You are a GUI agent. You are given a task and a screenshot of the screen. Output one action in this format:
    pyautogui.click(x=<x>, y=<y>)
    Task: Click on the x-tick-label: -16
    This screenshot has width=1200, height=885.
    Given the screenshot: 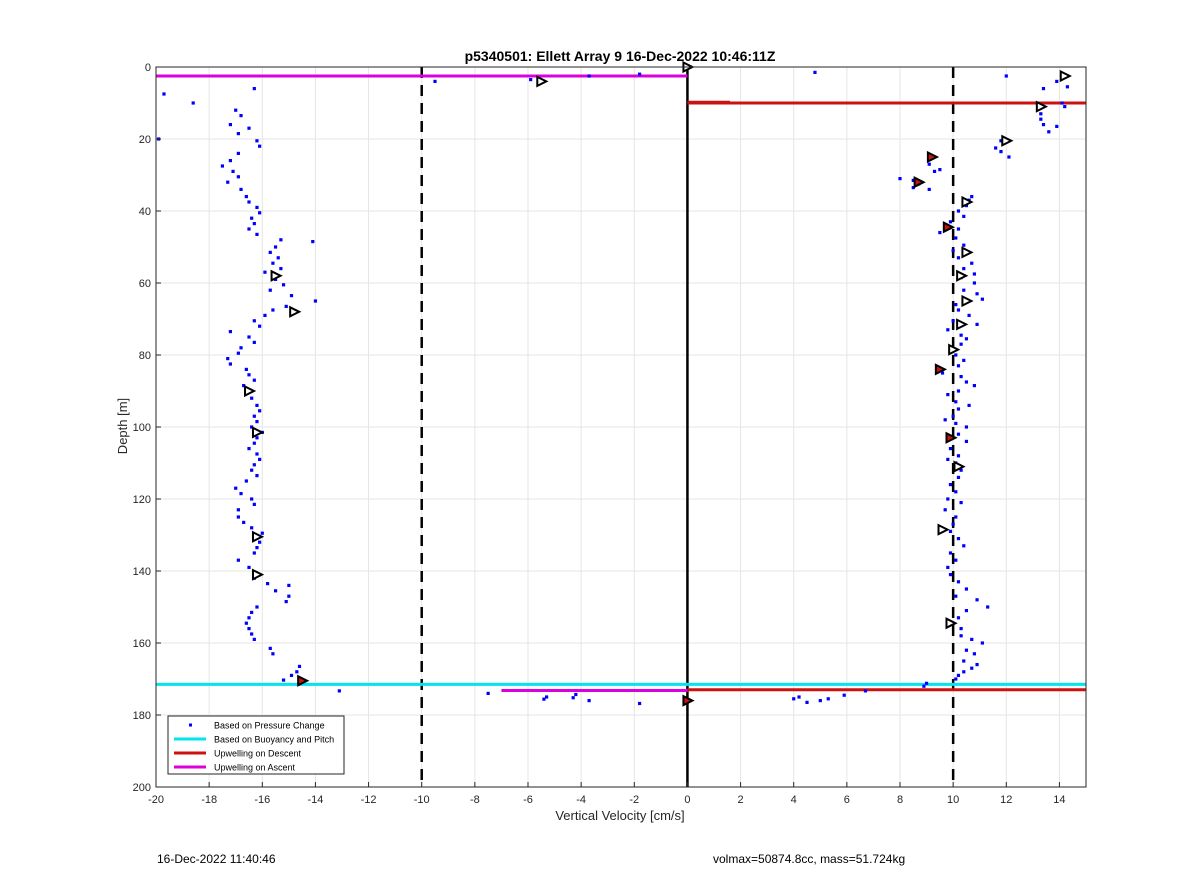 What is the action you would take?
    pyautogui.click(x=262, y=800)
    